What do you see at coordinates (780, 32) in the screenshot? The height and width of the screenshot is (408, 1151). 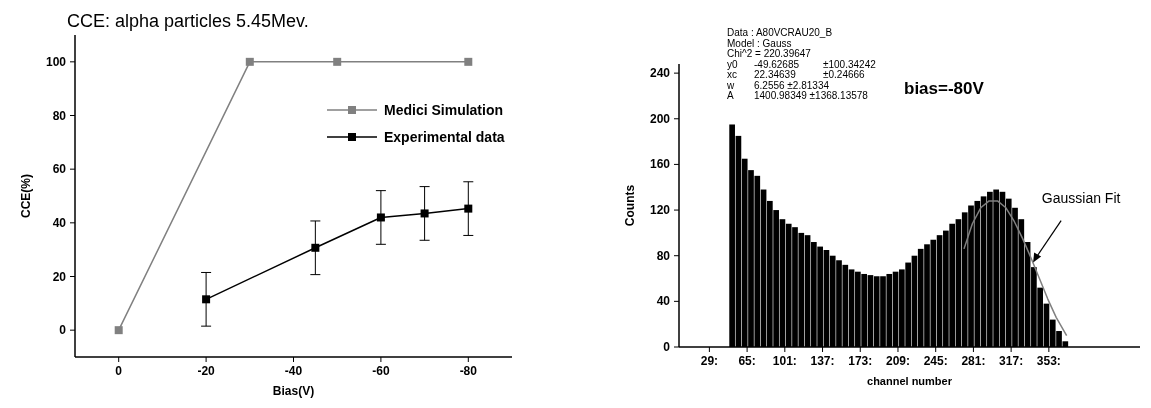 I see `text: Data : A80VCRAU20_B` at bounding box center [780, 32].